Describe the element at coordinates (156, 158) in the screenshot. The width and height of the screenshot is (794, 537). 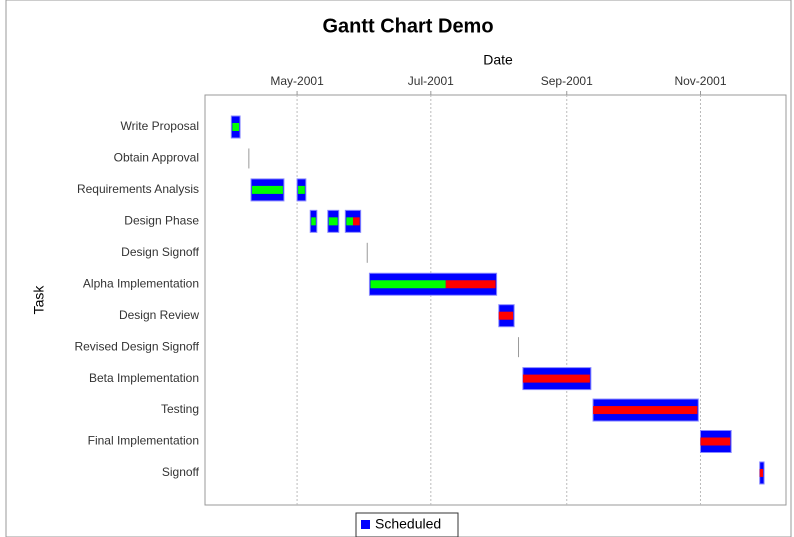
I see `y-tick-label: Obtain Approval` at that location.